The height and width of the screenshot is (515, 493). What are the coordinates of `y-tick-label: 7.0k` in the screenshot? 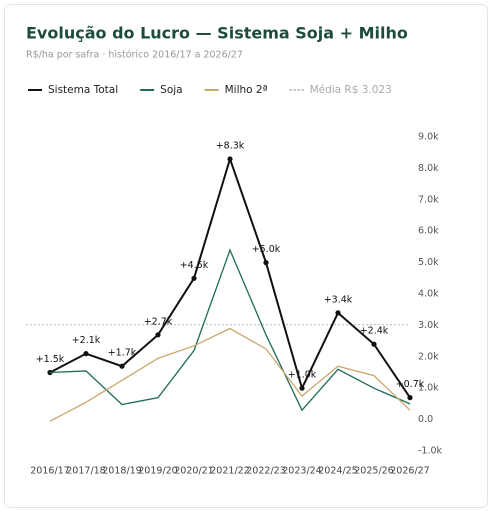 It's located at (428, 199).